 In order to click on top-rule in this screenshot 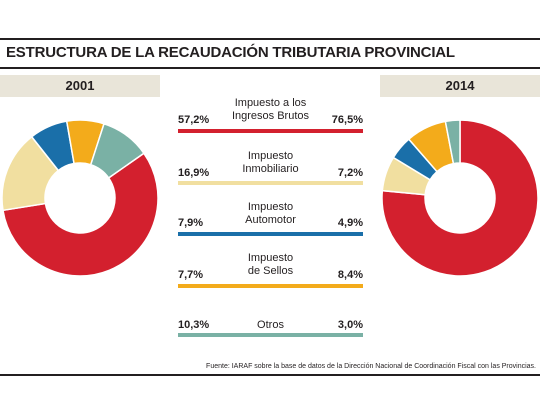, I will do `click(270, 39)`.